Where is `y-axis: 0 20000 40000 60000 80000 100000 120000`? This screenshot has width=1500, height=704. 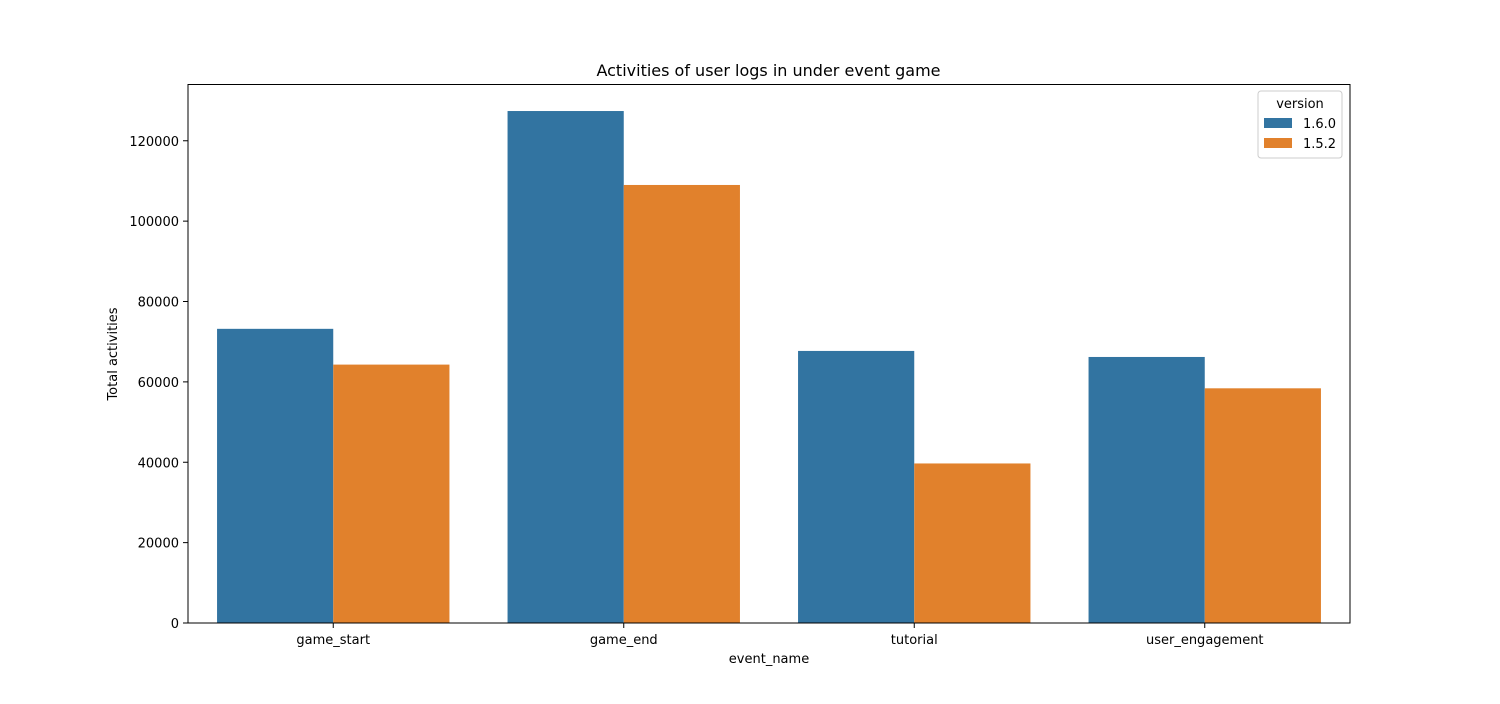
y-axis: 0 20000 40000 60000 80000 100000 120000 is located at coordinates (158, 383).